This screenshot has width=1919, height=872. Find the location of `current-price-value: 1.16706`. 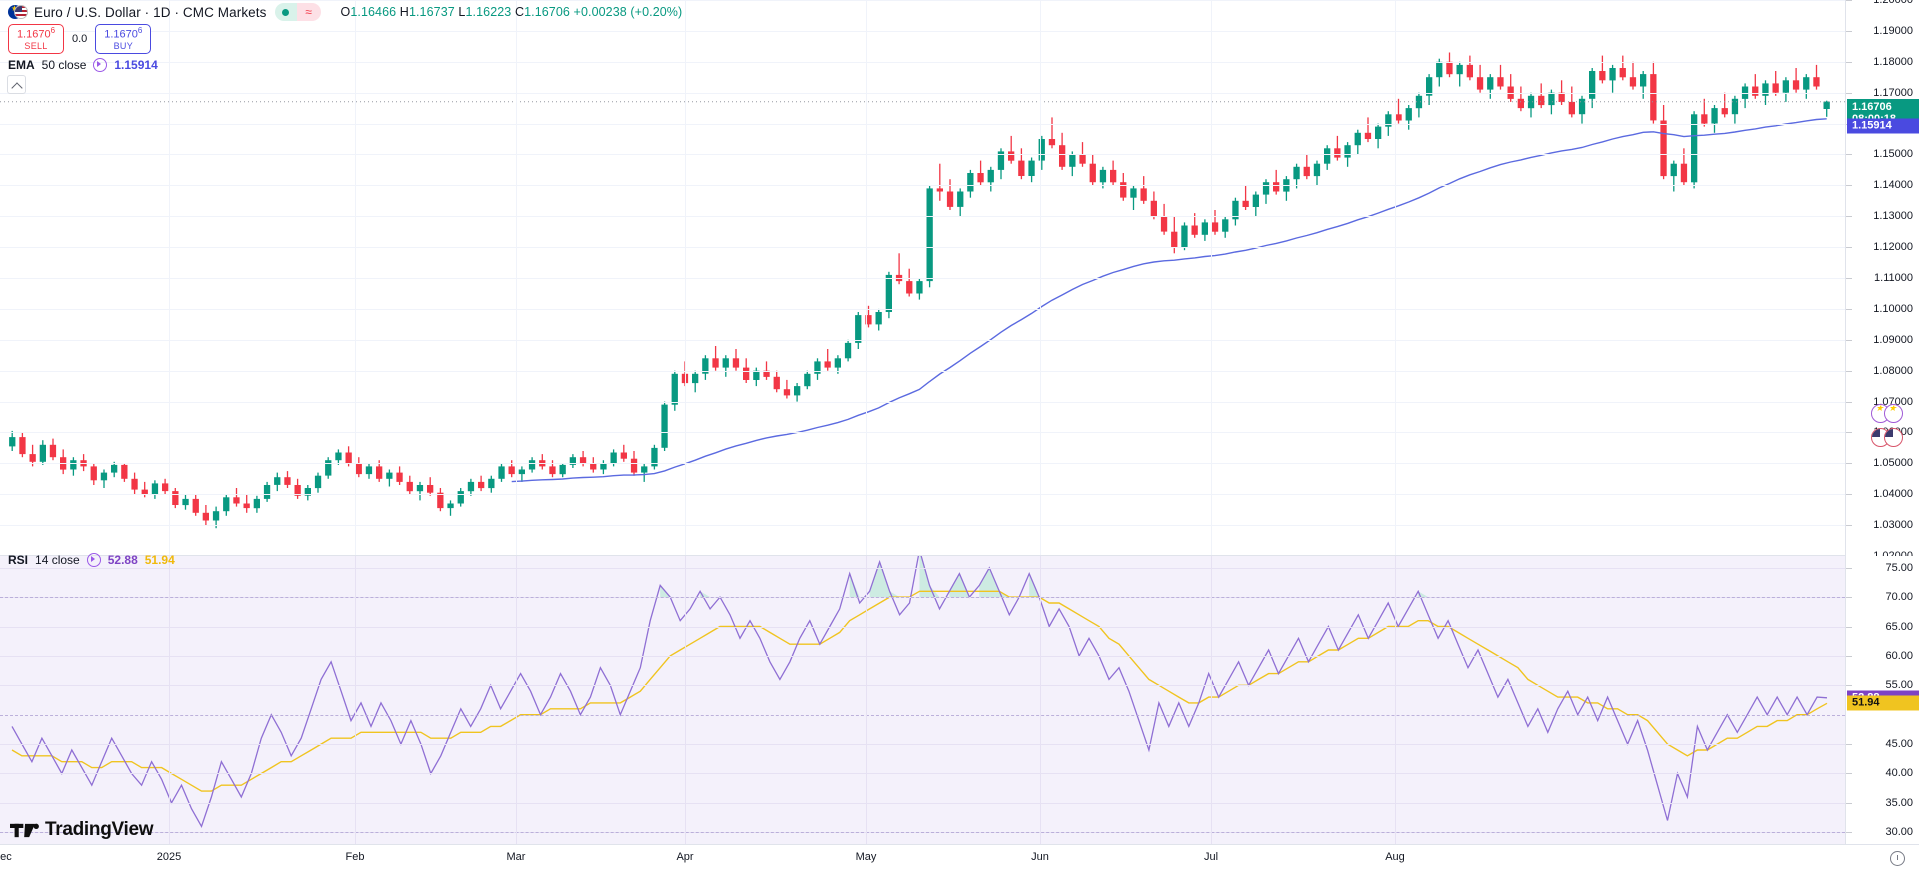

current-price-value: 1.16706 is located at coordinates (1872, 106).